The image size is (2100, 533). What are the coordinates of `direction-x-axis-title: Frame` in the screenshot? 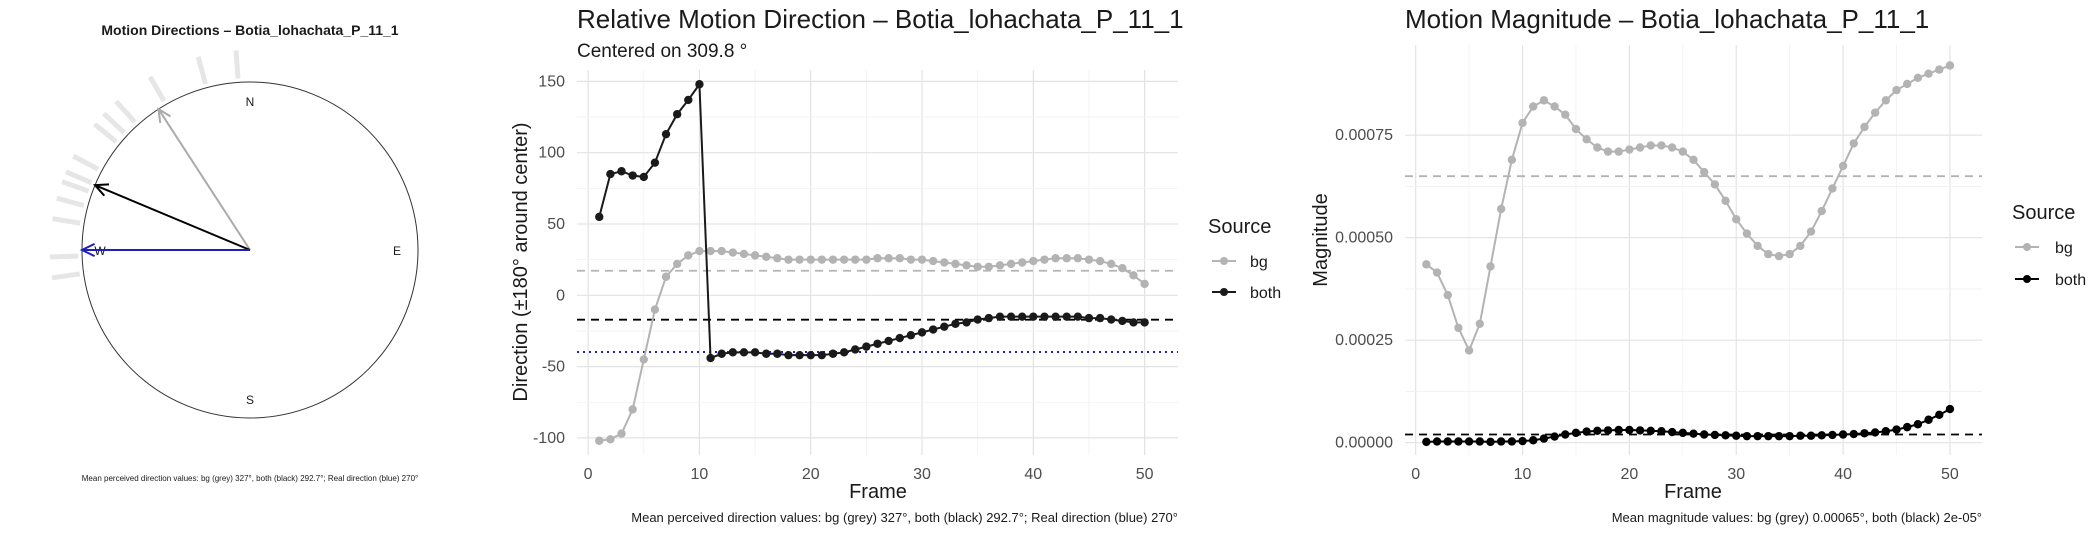 It's located at (878, 492).